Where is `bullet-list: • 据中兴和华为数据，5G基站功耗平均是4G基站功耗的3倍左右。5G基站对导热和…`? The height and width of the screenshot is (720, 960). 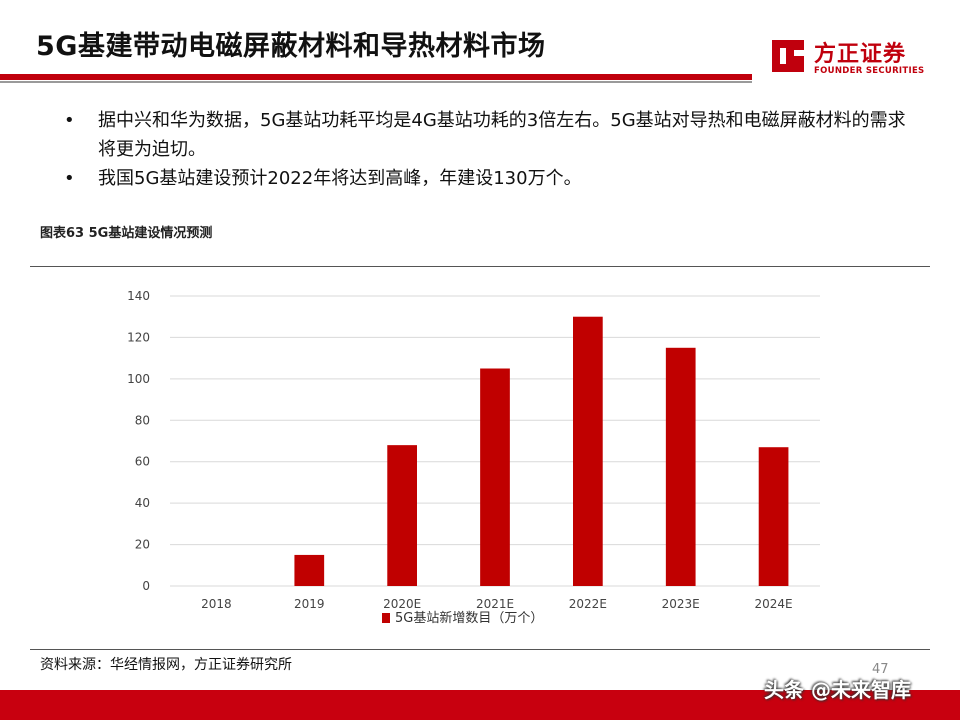 bullet-list: • 据中兴和华为数据，5G基站功耗平均是4G基站功耗的3倍左右。5G基站对导热和… is located at coordinates (492, 149).